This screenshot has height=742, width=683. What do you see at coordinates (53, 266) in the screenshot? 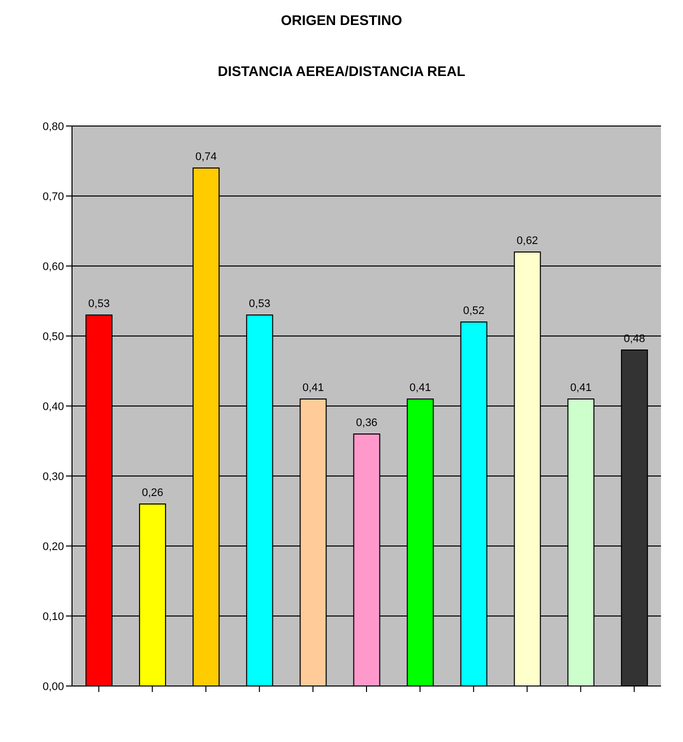
I see `y-tick-label: 0,60` at bounding box center [53, 266].